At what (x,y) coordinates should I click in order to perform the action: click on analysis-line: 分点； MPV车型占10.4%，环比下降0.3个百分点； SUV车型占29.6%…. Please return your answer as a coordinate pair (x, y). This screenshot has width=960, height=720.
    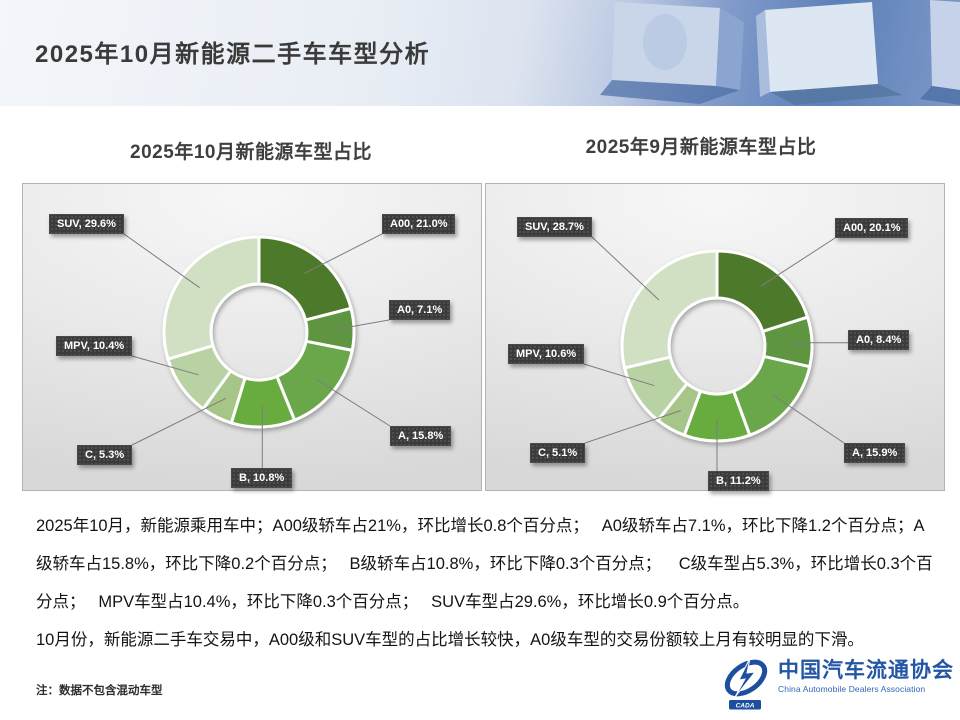
    Looking at the image, I should click on (393, 602).